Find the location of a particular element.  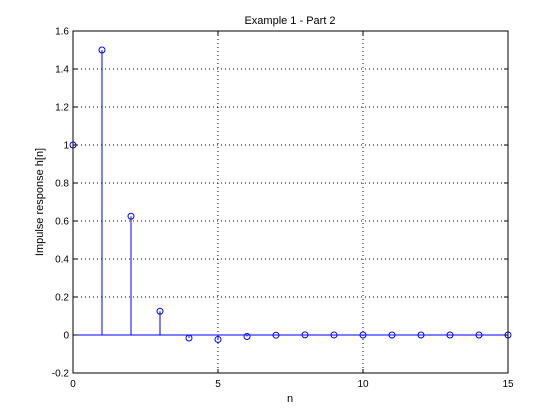

x-axis-label: n is located at coordinates (290, 399).